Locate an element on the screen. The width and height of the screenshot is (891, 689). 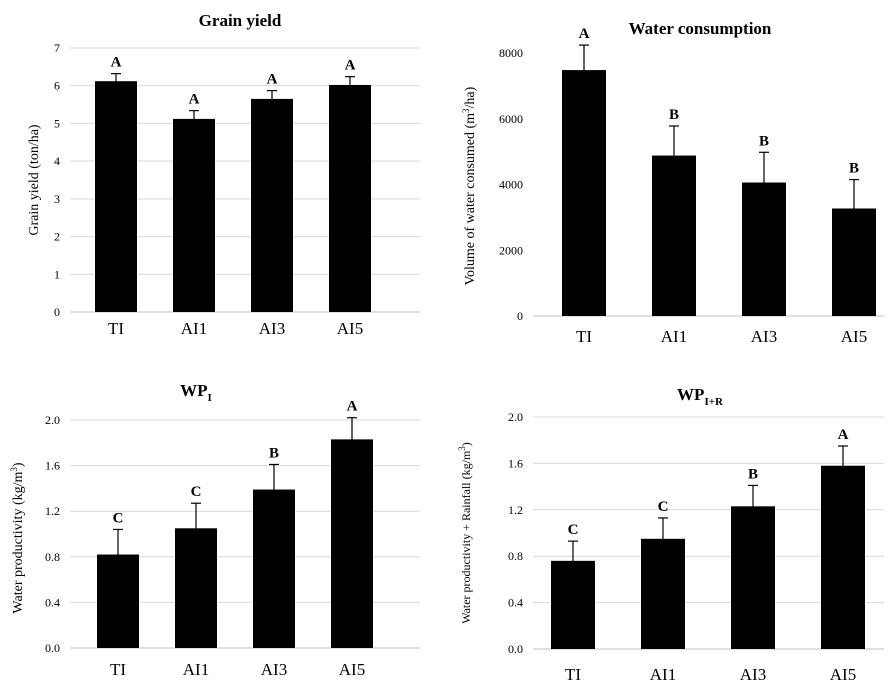
y-tick-label: 5 is located at coordinates (57, 123).